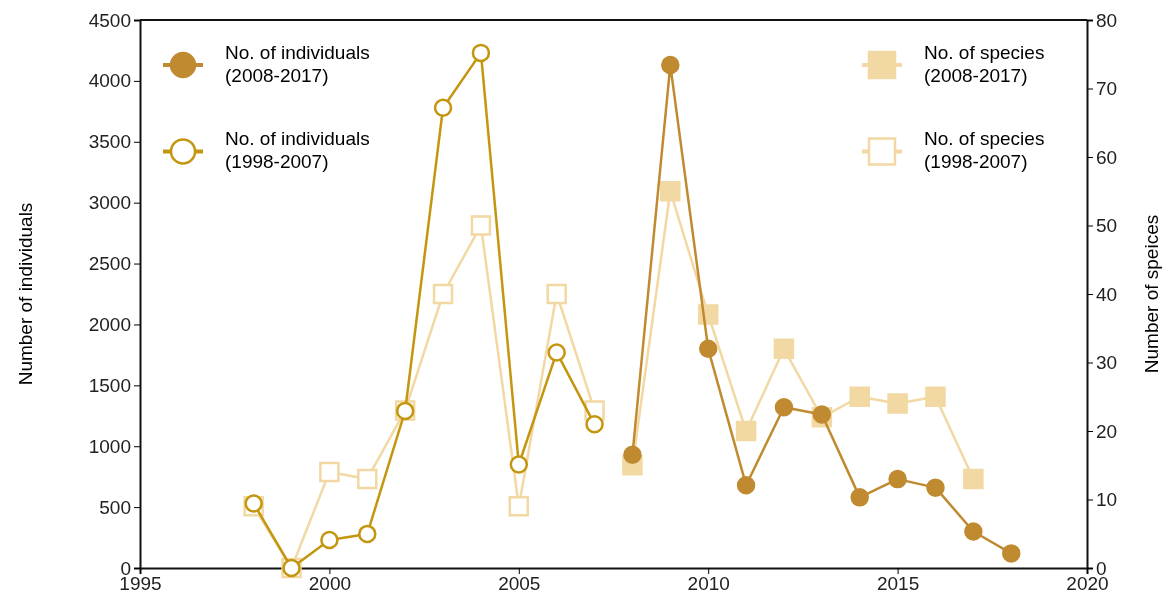 The height and width of the screenshot is (616, 1170). What do you see at coordinates (1107, 500) in the screenshot?
I see `y2-tick-label: 10` at bounding box center [1107, 500].